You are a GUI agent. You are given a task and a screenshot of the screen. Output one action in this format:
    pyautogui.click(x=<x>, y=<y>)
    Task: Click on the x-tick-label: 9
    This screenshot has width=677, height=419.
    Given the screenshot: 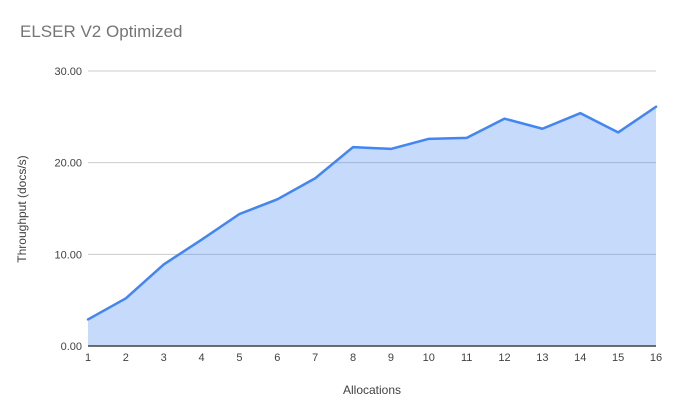 What is the action you would take?
    pyautogui.click(x=391, y=358)
    